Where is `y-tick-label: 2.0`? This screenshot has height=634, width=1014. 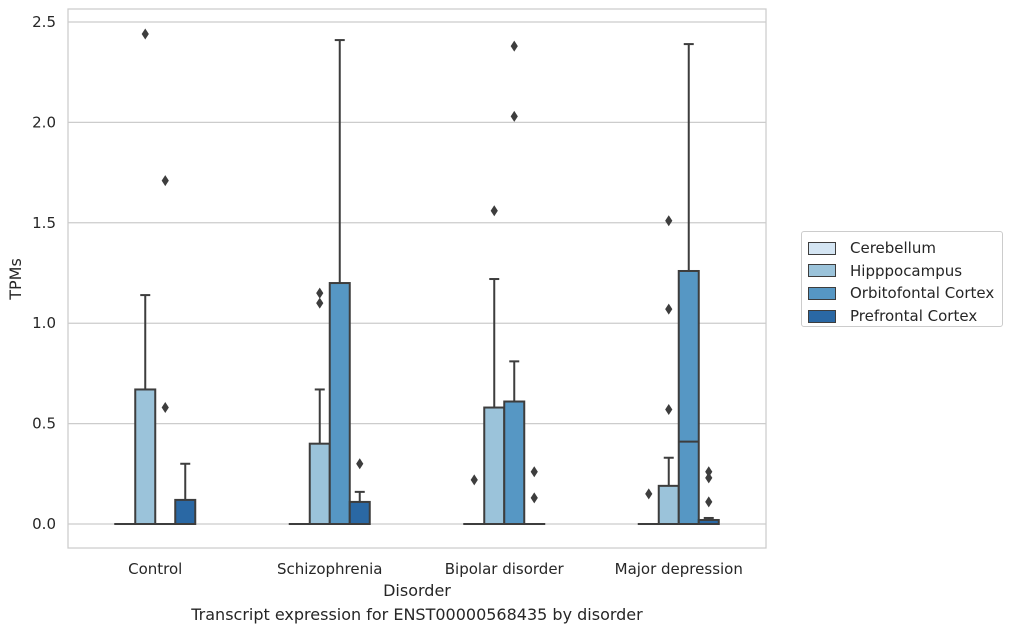
y-tick-label: 2.0 is located at coordinates (44, 122).